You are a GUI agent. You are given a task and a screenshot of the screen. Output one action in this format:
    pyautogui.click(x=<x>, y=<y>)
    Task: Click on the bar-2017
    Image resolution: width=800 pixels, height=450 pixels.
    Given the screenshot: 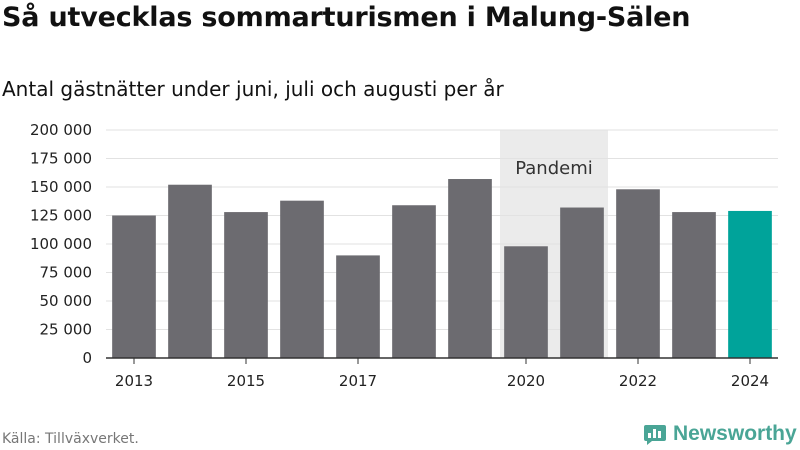 What is the action you would take?
    pyautogui.click(x=358, y=306)
    